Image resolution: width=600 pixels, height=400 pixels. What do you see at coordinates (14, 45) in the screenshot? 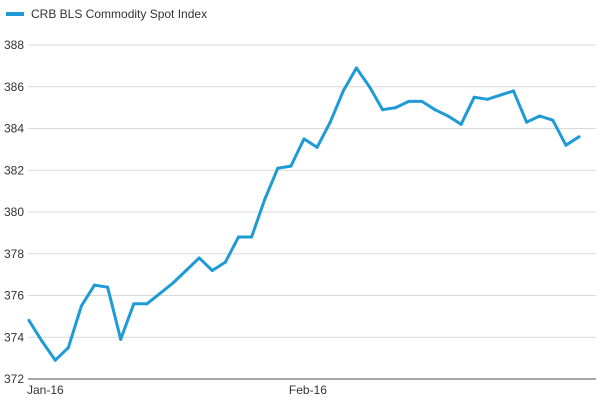
I see `y-tick-label: 388` at bounding box center [14, 45].